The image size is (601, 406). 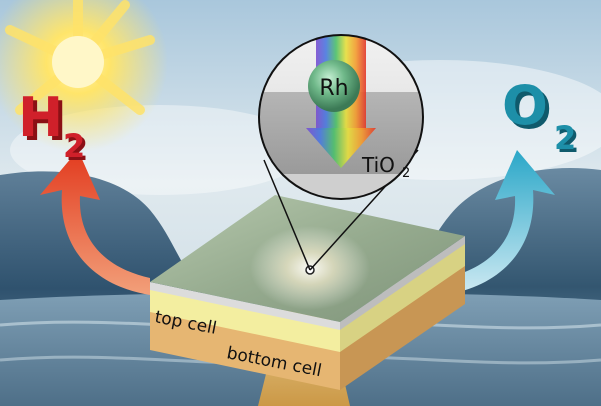 What do you see at coordinates (341, 117) in the screenshot?
I see `magnifier-ring` at bounding box center [341, 117].